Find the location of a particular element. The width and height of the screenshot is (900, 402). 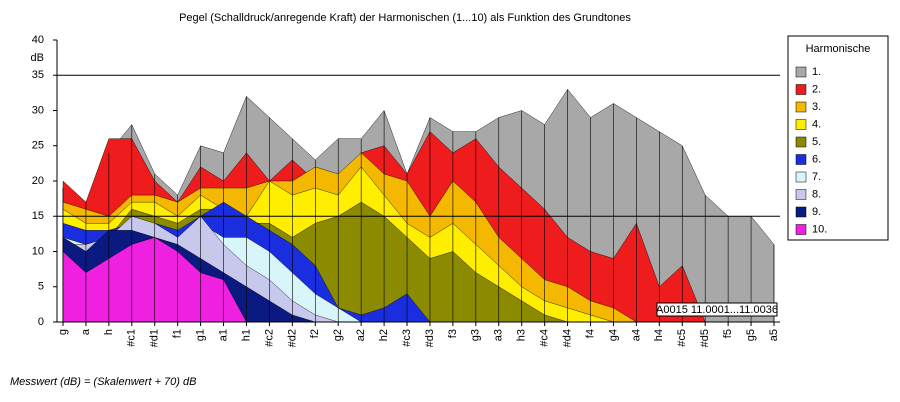

x-tick-label: a1 is located at coordinates (223, 335).